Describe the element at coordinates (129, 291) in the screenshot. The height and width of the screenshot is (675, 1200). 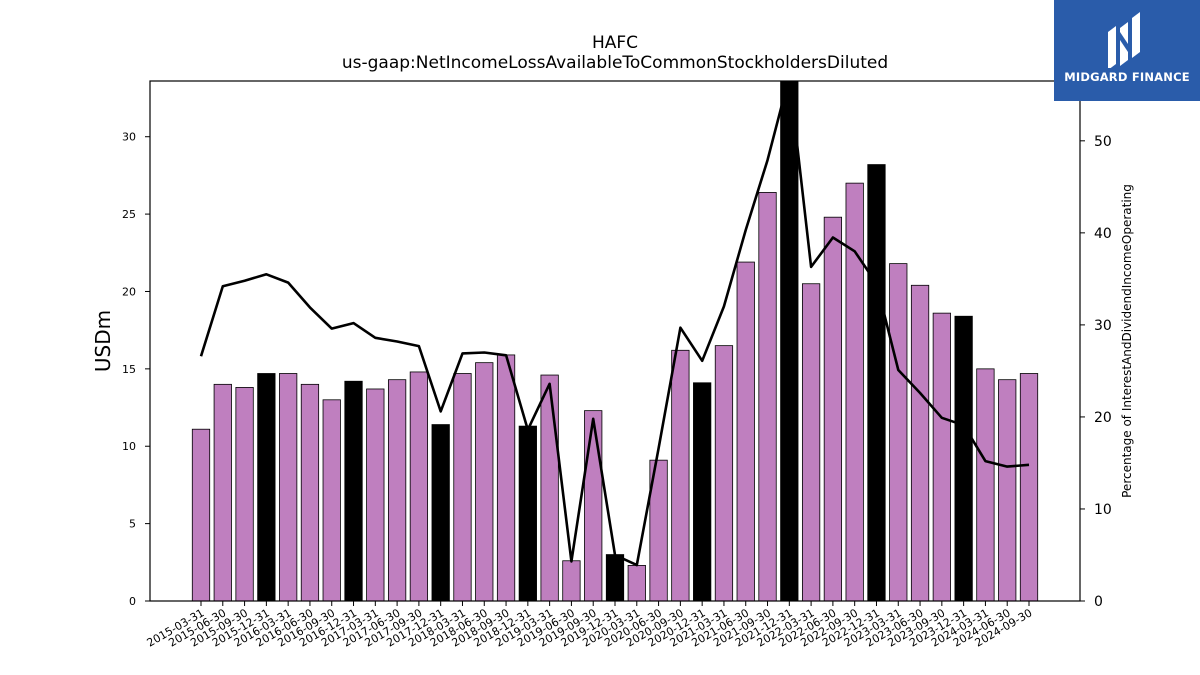
I see `y-tick-label: 20` at that location.